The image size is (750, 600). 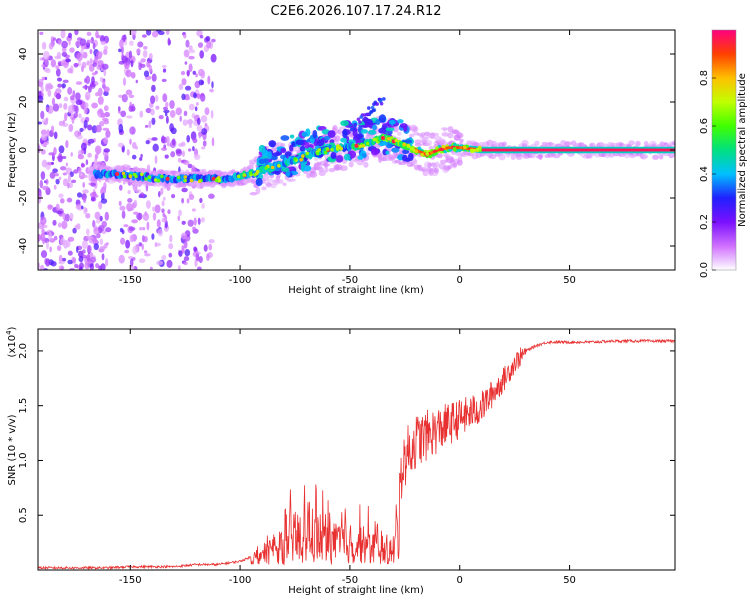 I want to click on y-tick-label: -40, so click(x=23, y=246).